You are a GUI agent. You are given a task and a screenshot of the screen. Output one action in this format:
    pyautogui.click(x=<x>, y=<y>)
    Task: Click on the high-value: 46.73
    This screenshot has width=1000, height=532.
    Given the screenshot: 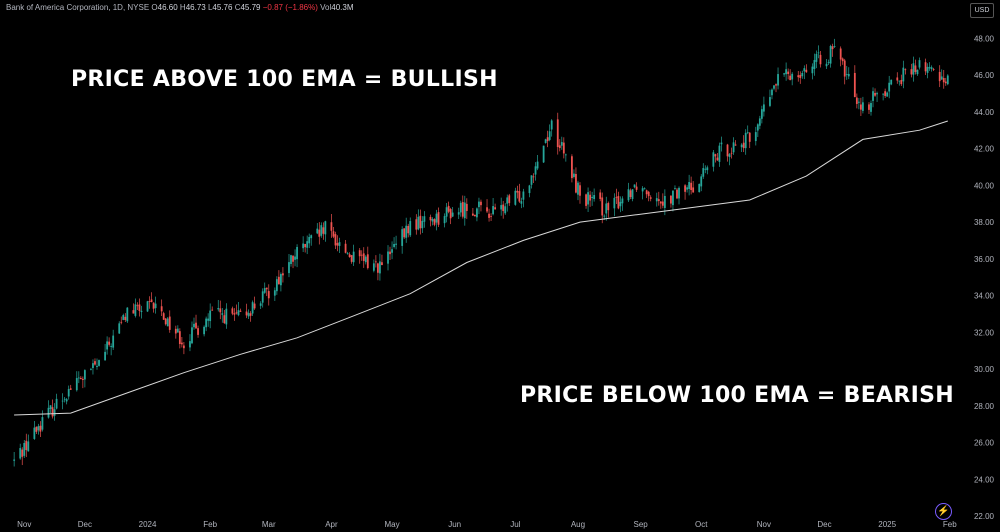 What is the action you would take?
    pyautogui.click(x=195, y=7)
    